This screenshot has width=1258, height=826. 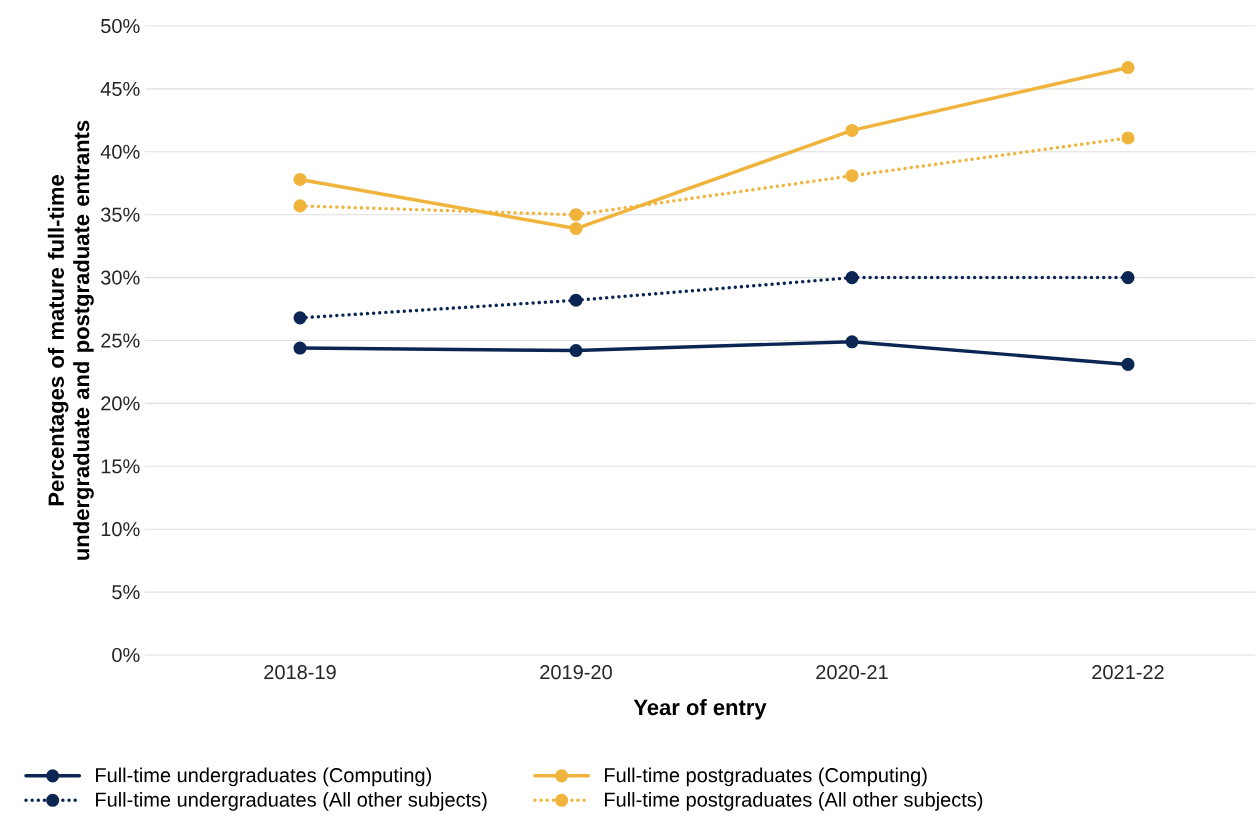 What do you see at coordinates (264, 777) in the screenshot?
I see `legend-label: Full-time undergraduates (Computing)` at bounding box center [264, 777].